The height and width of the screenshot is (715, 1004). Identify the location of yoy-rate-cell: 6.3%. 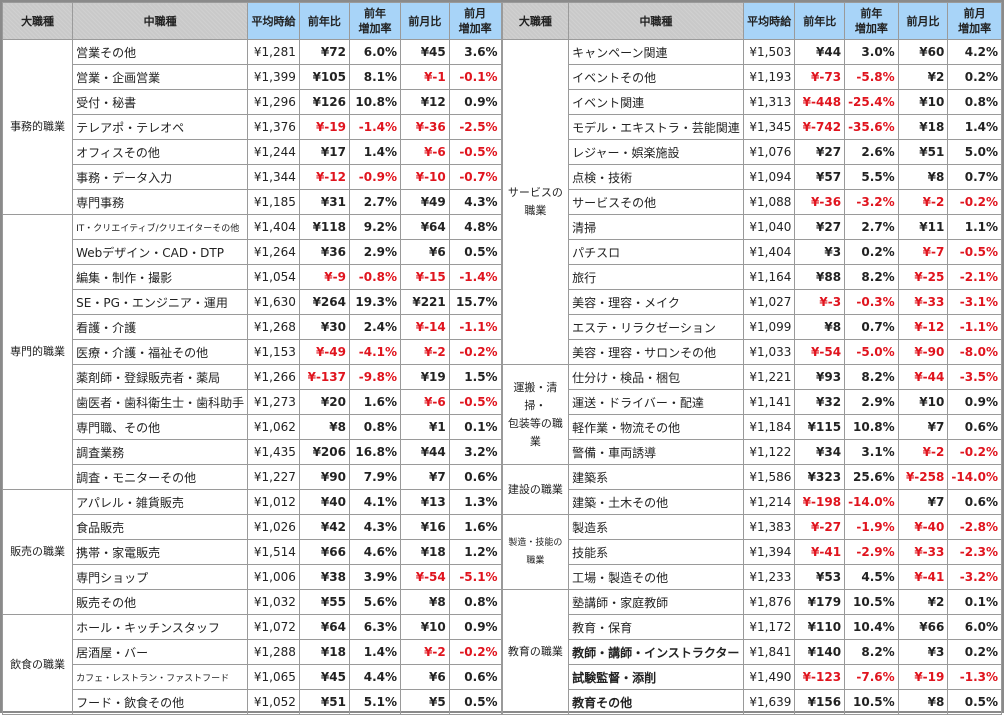
(375, 627).